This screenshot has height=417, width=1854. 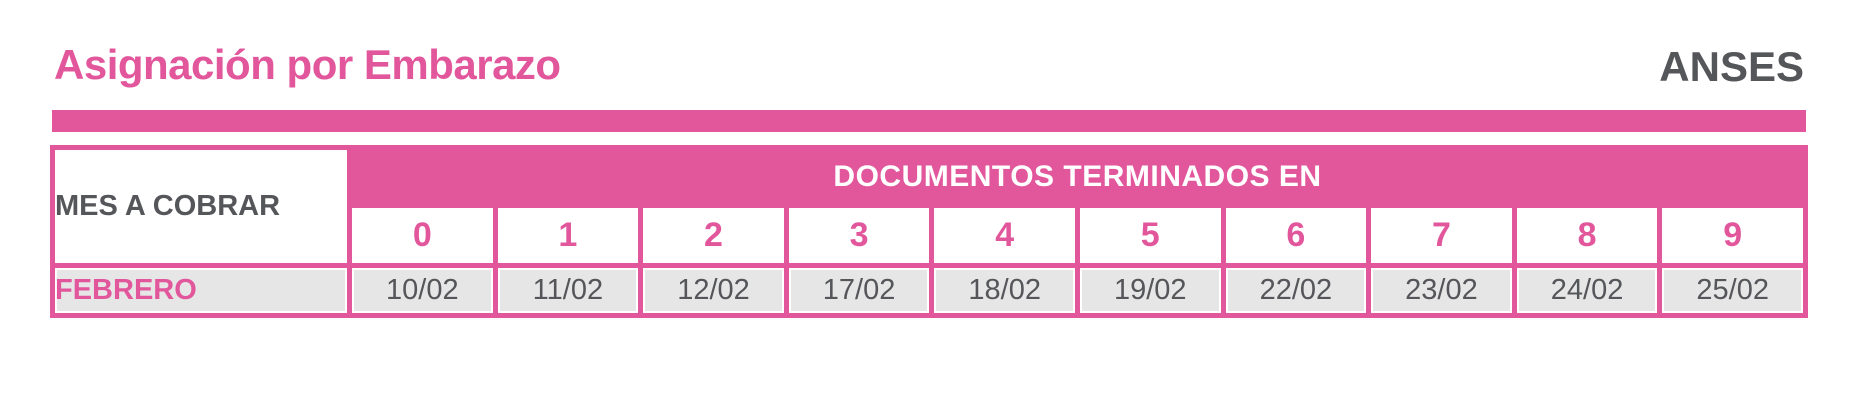 I want to click on digit-header-2: 2, so click(x=713, y=235).